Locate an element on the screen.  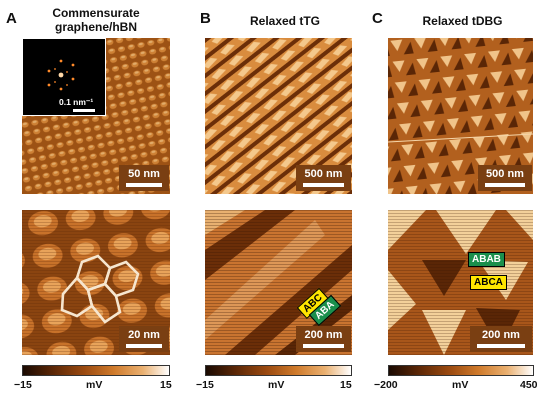
colorbar-c-min: −200 is located at coordinates (386, 385).